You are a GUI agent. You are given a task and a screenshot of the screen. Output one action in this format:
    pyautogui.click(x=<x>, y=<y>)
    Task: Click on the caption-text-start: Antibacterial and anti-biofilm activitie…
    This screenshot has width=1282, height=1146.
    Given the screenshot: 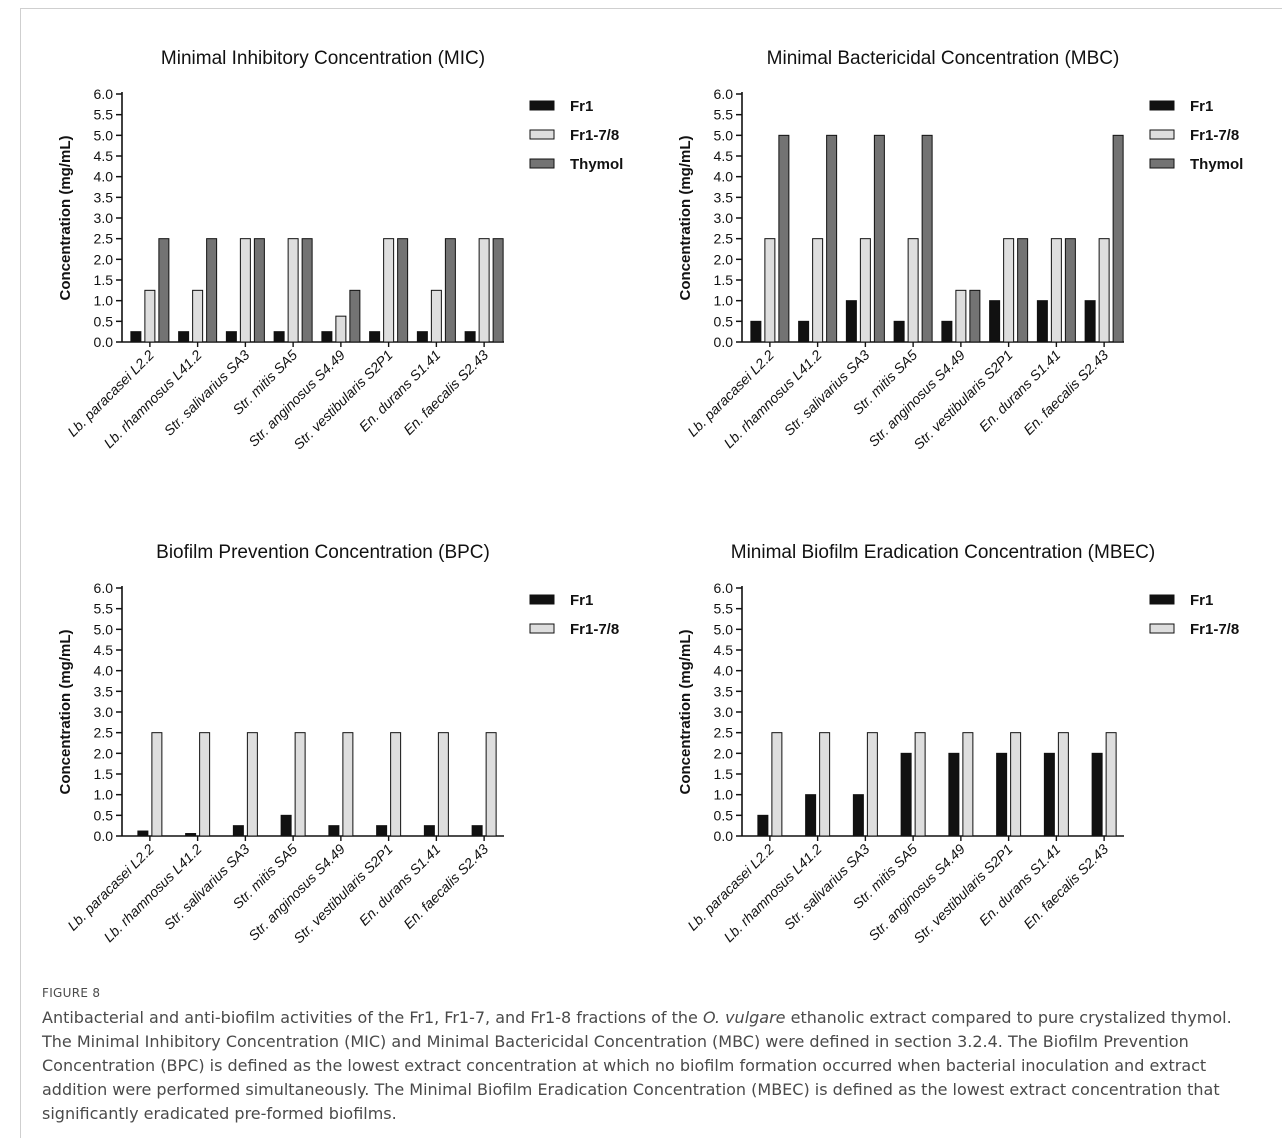 What is the action you would take?
    pyautogui.click(x=372, y=1017)
    